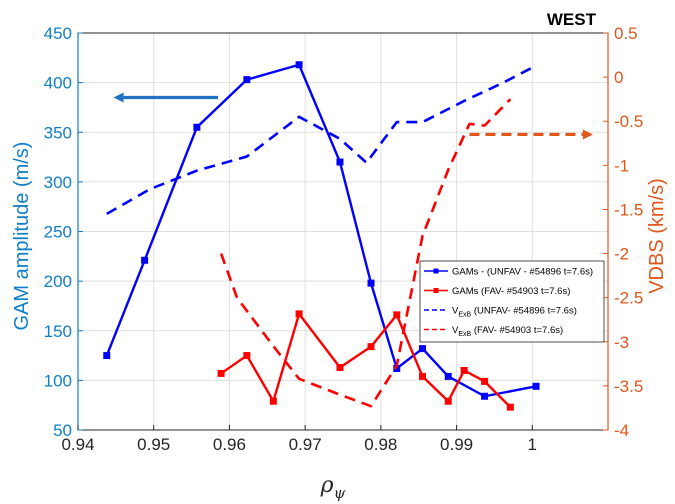 The image size is (675, 504). I want to click on x-axis-label-subscript: ψ, so click(340, 493).